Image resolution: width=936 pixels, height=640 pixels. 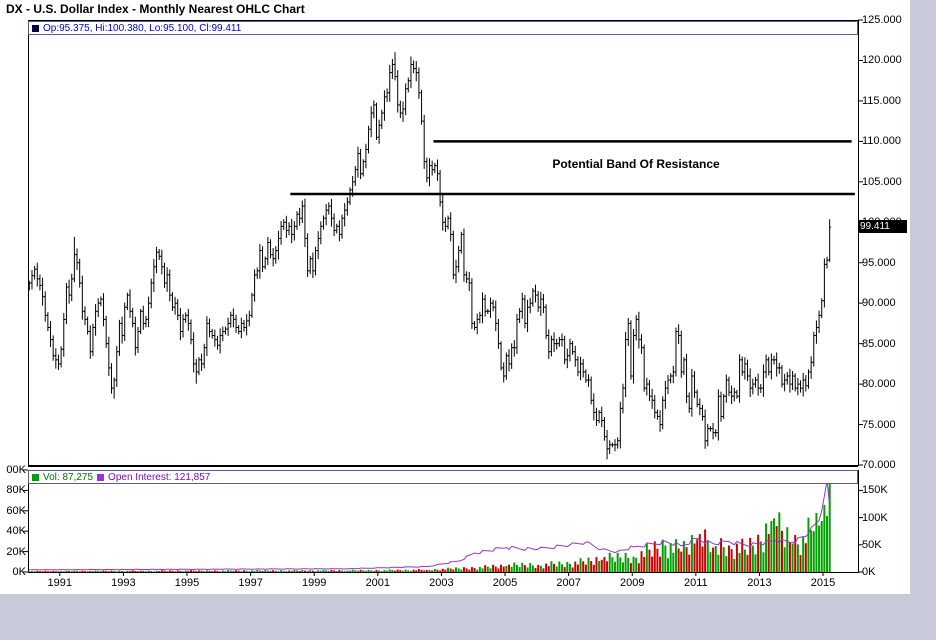 What do you see at coordinates (882, 227) in the screenshot?
I see `last-price-badge: 99.411` at bounding box center [882, 227].